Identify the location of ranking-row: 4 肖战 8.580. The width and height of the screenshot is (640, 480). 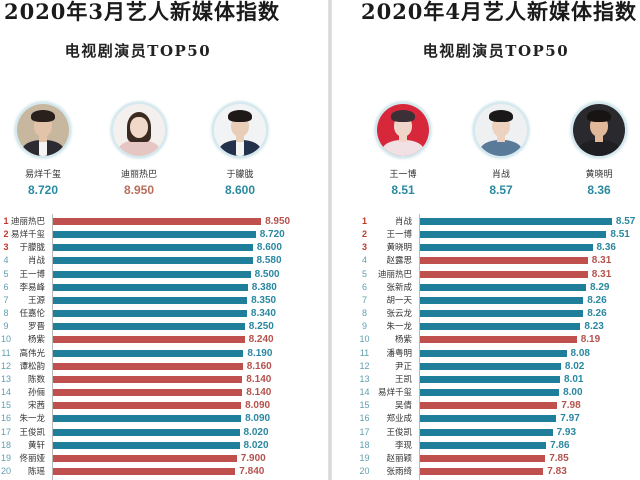
(164, 260).